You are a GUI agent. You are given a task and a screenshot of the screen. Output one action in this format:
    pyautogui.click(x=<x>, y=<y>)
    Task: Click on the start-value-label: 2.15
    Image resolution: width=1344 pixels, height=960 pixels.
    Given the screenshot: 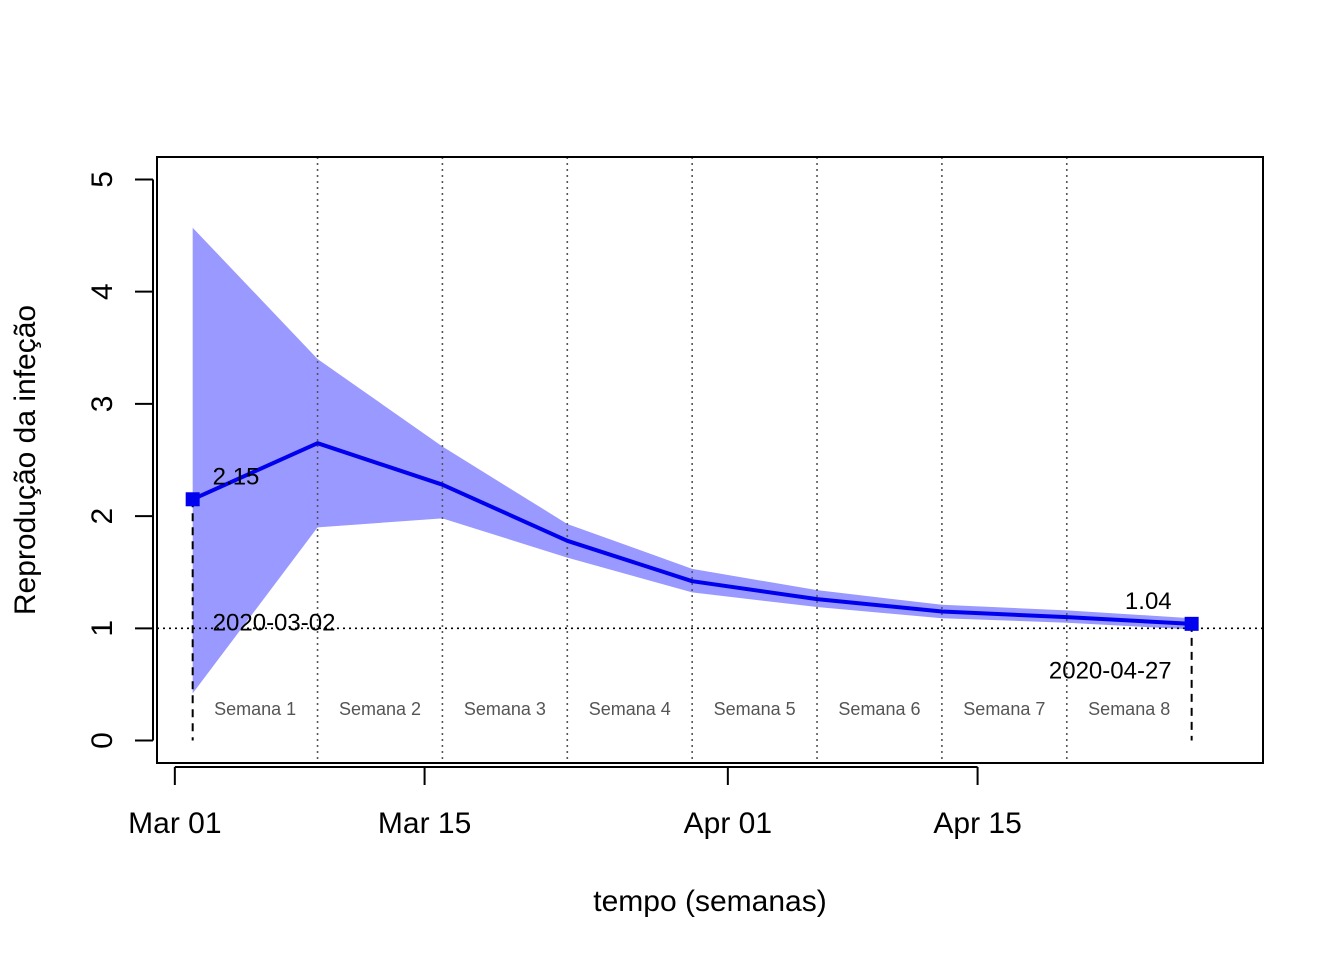 What is the action you would take?
    pyautogui.click(x=236, y=476)
    